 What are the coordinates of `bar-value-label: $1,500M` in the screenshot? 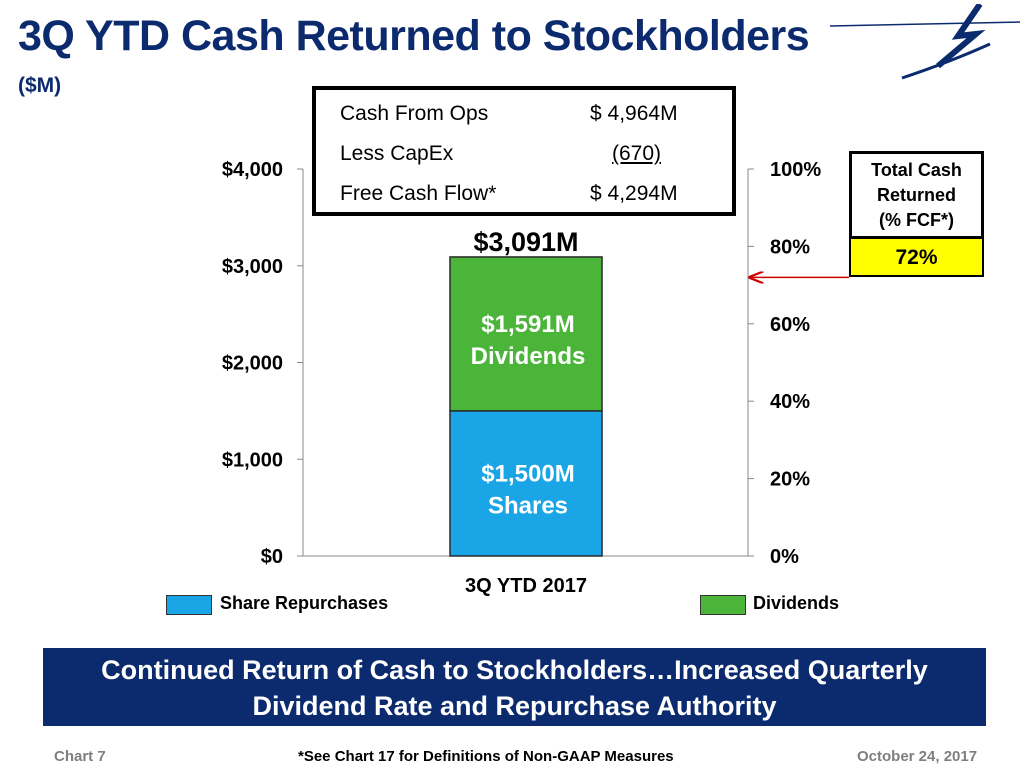 It's located at (527, 473).